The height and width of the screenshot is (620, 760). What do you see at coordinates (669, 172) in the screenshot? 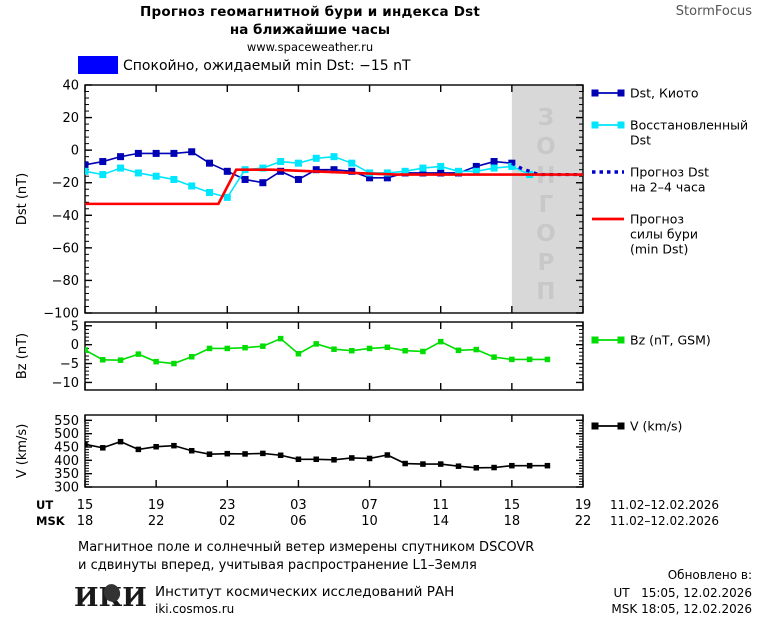
I see `legend-label-dst-forecast: Прогноз Dst` at bounding box center [669, 172].